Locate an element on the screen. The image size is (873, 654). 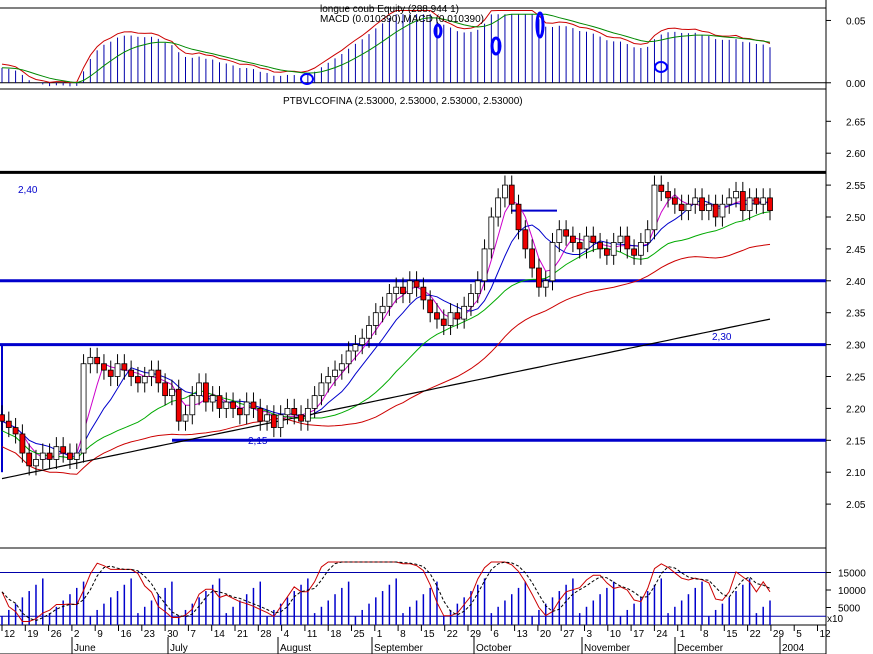
x-date-label: 29 is located at coordinates (779, 634).